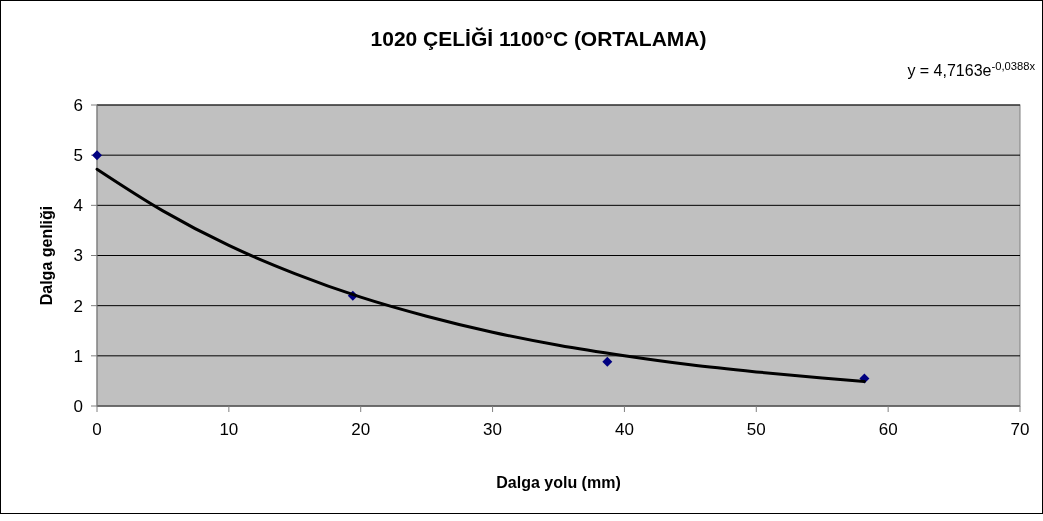  Describe the element at coordinates (1020, 429) in the screenshot. I see `x-tick-label: 70` at that location.